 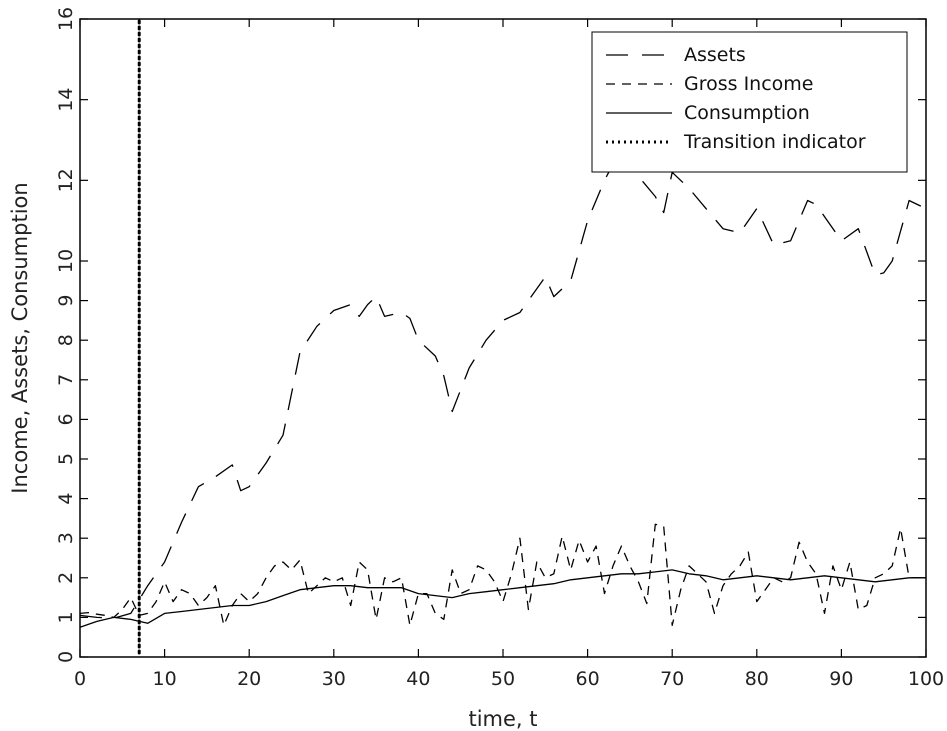 What do you see at coordinates (66, 617) in the screenshot?
I see `y-tick-label: 1` at bounding box center [66, 617].